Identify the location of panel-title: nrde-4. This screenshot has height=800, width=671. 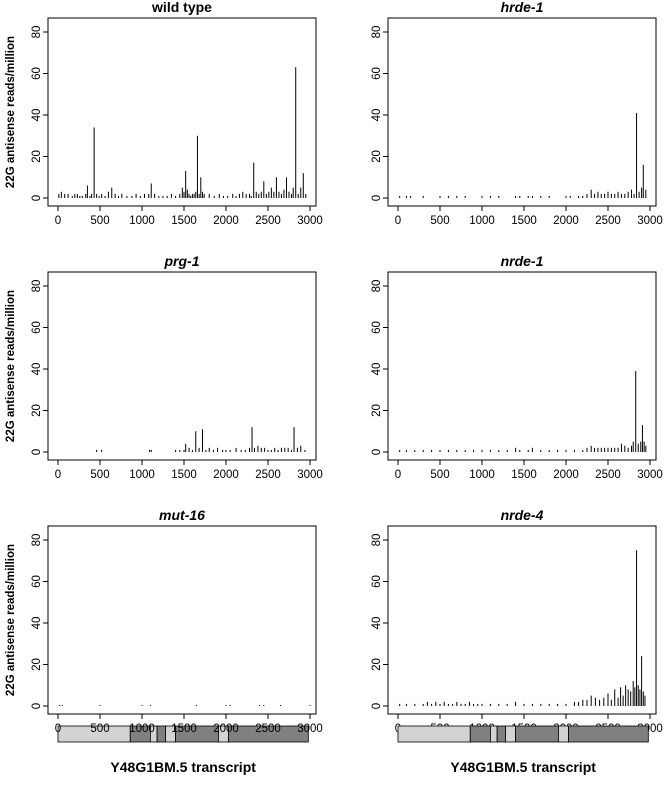
(522, 515).